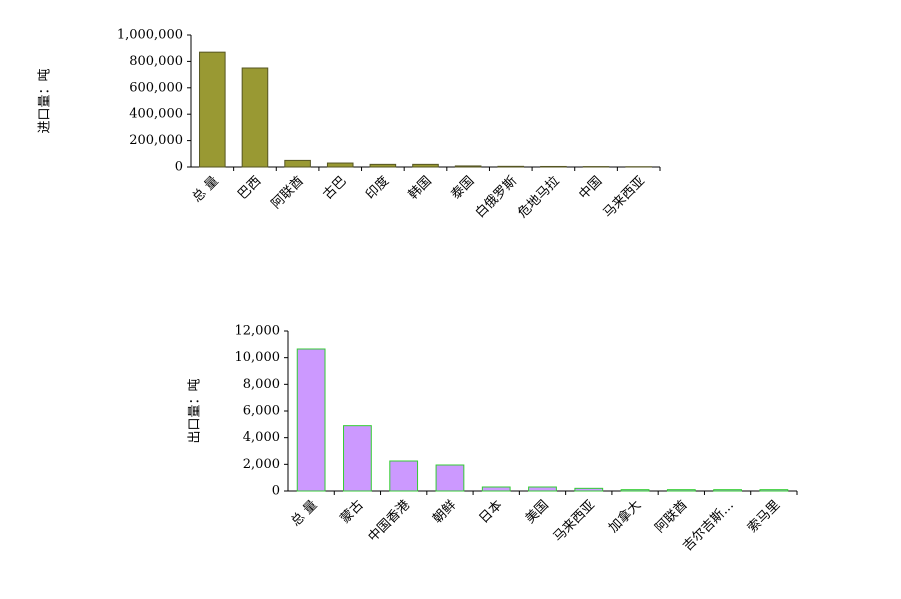 The image size is (901, 599). I want to click on x-tick-label: 泰国, so click(462, 188).